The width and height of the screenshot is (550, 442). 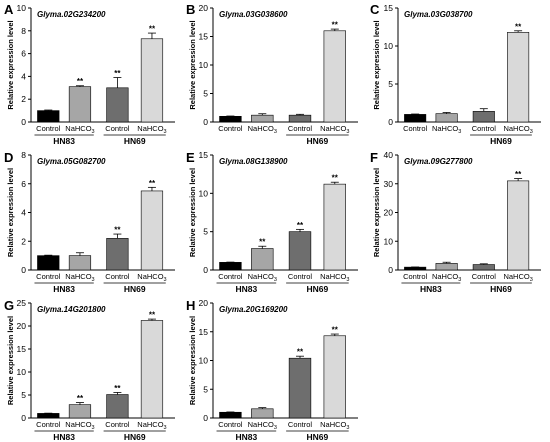 What do you see at coordinates (190, 9) in the screenshot?
I see `panel-label: B` at bounding box center [190, 9].